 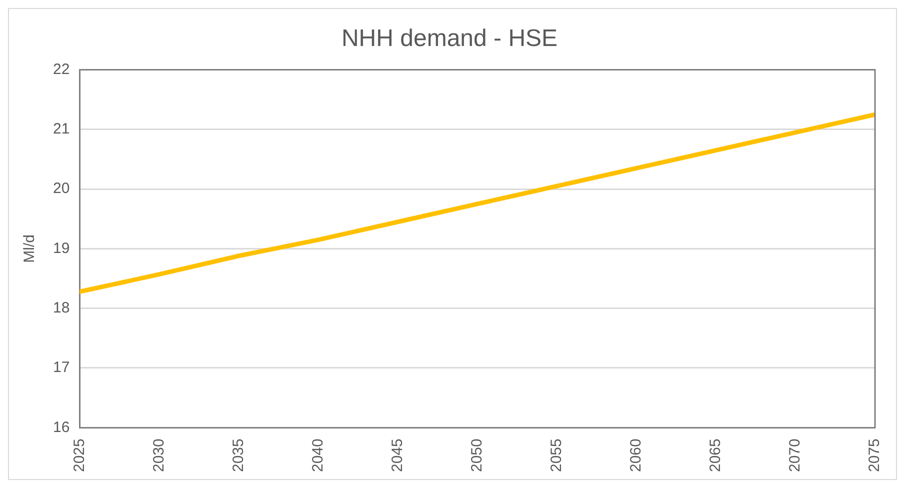 I want to click on x-tick-label: 2060, so click(x=636, y=455).